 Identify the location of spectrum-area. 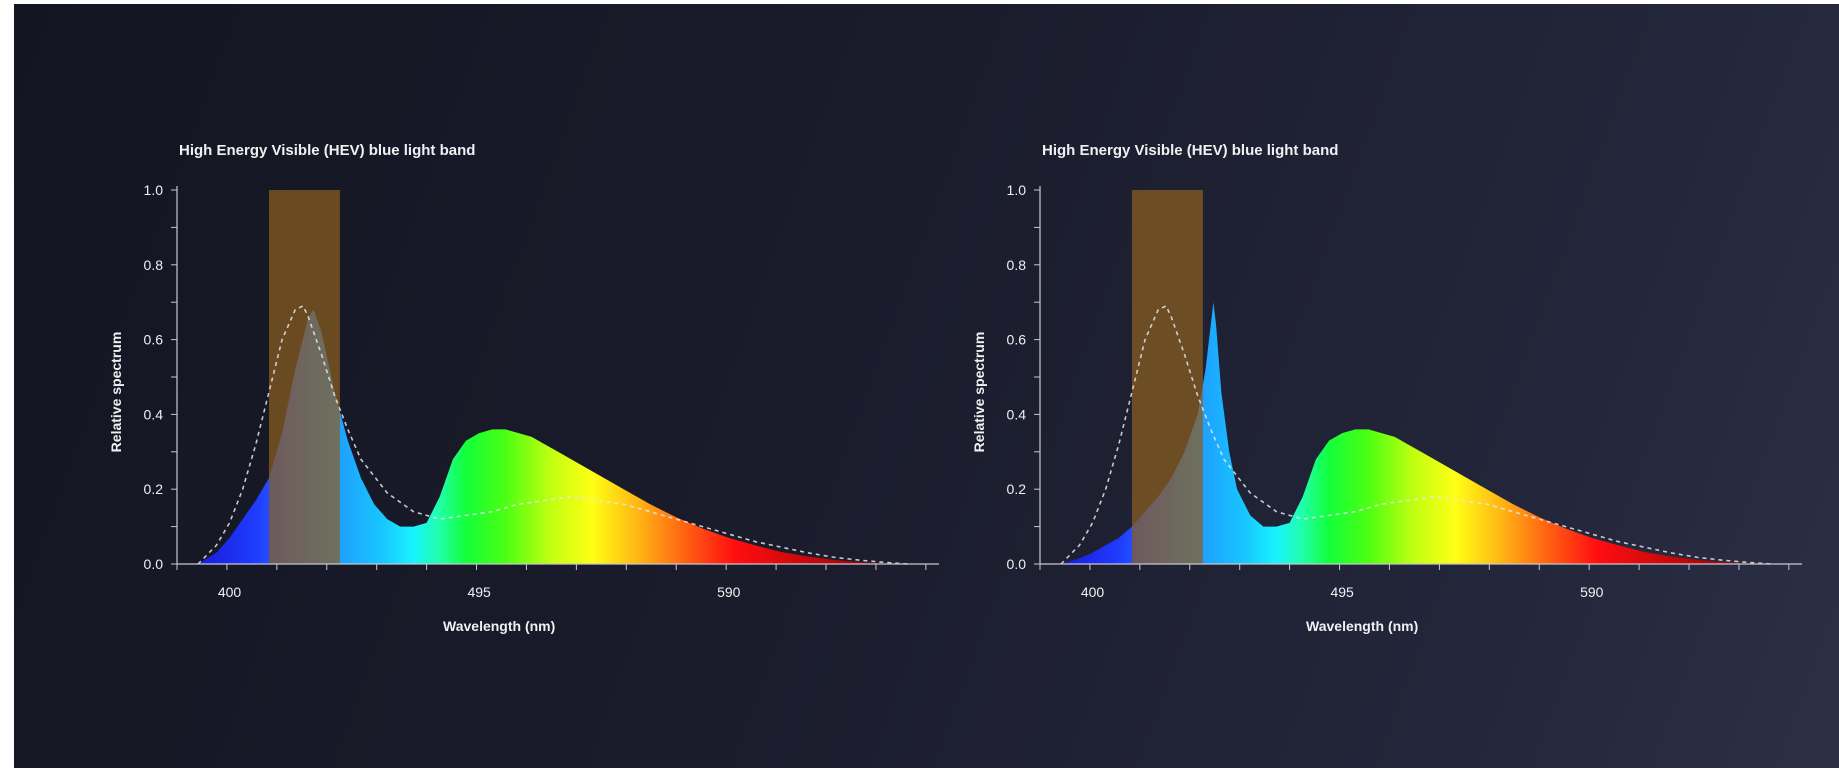
(1416, 433).